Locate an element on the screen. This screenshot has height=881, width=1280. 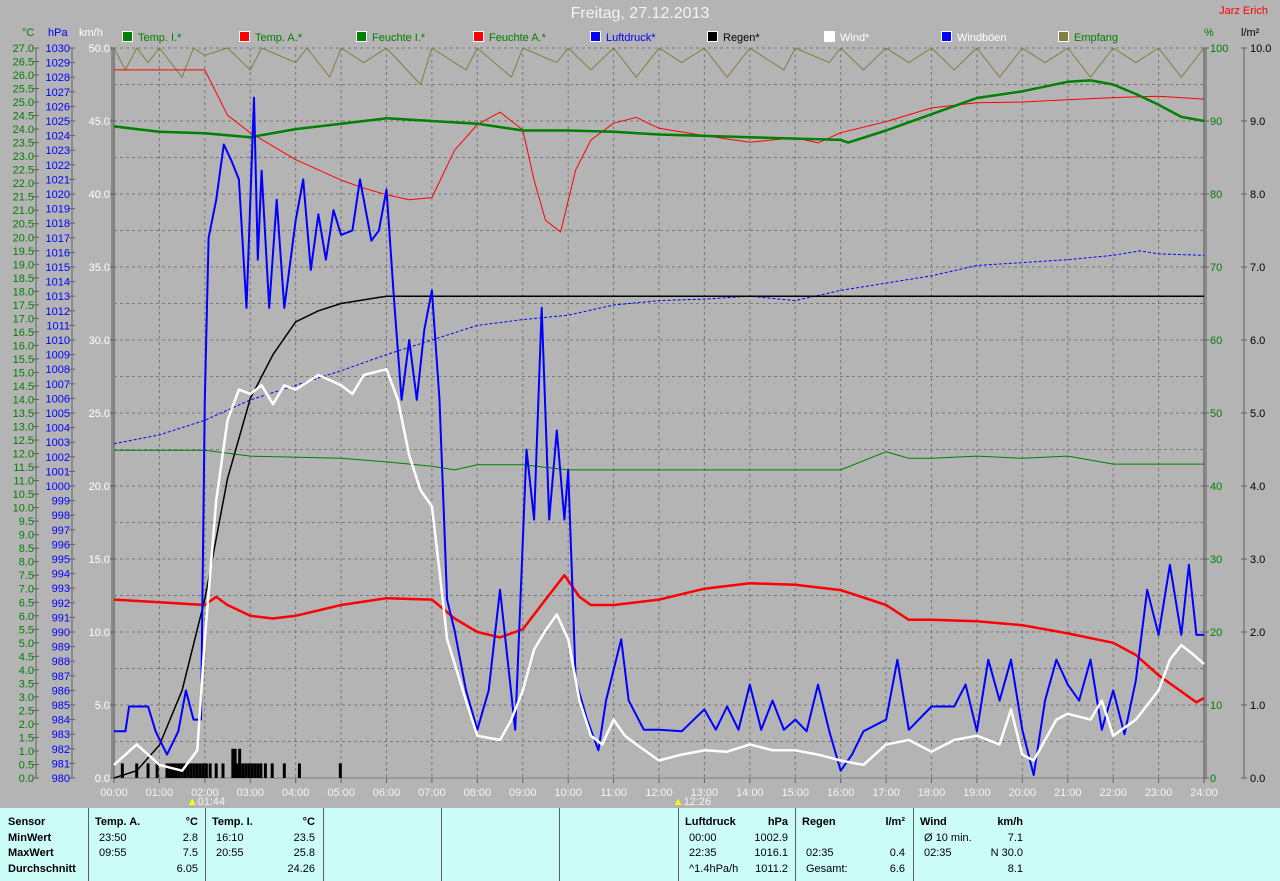
y-tick-label-temp: 18.5 is located at coordinates (23, 279).